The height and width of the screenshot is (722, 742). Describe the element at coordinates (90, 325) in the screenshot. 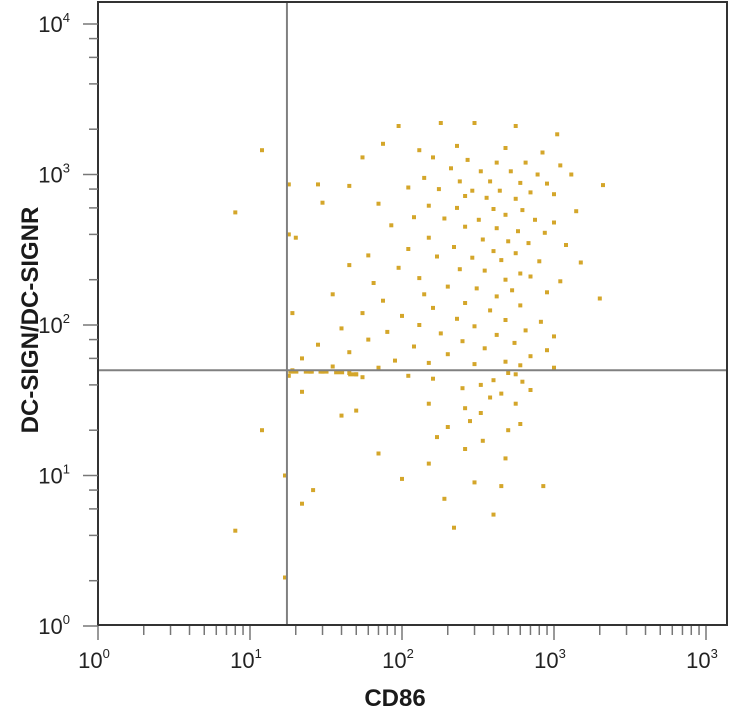

I see `y-axis-ticks` at that location.